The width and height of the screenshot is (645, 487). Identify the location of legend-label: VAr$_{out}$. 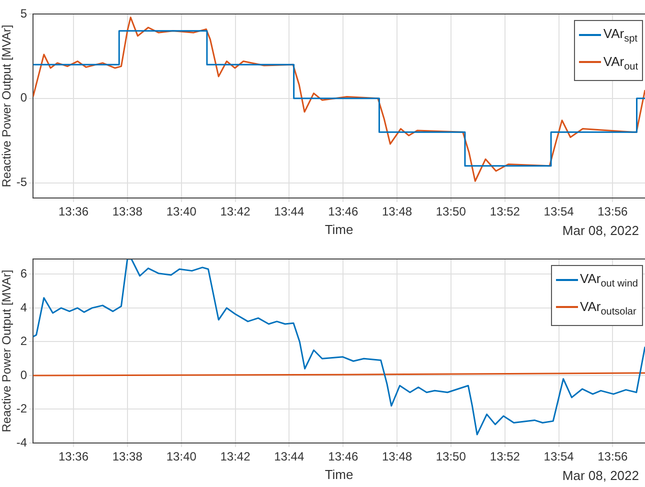
(620, 63).